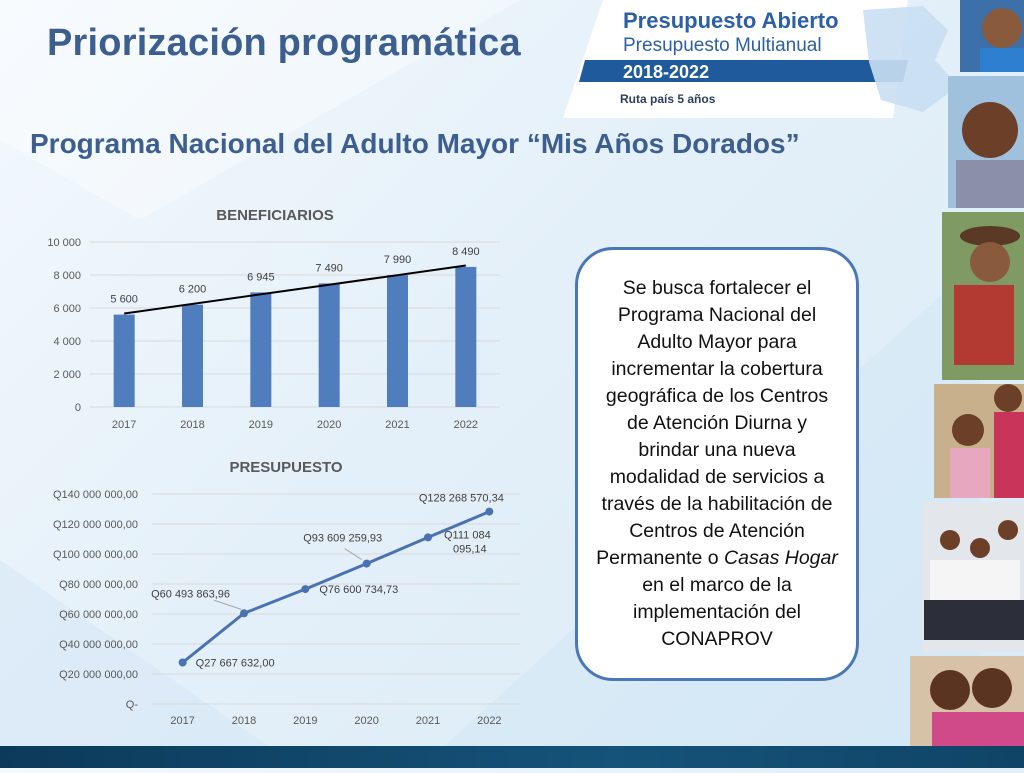 This screenshot has height=773, width=1024. I want to click on budget-point-2022, so click(489, 511).